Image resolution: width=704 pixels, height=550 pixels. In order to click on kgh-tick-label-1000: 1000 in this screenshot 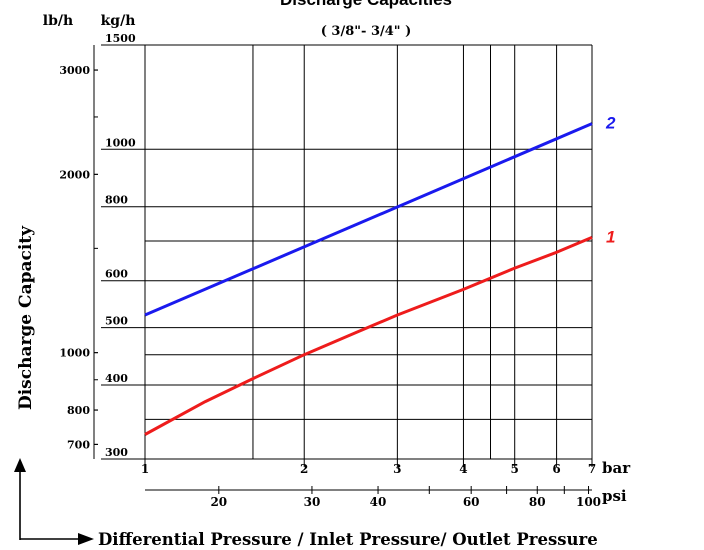, I will do `click(120, 142)`.